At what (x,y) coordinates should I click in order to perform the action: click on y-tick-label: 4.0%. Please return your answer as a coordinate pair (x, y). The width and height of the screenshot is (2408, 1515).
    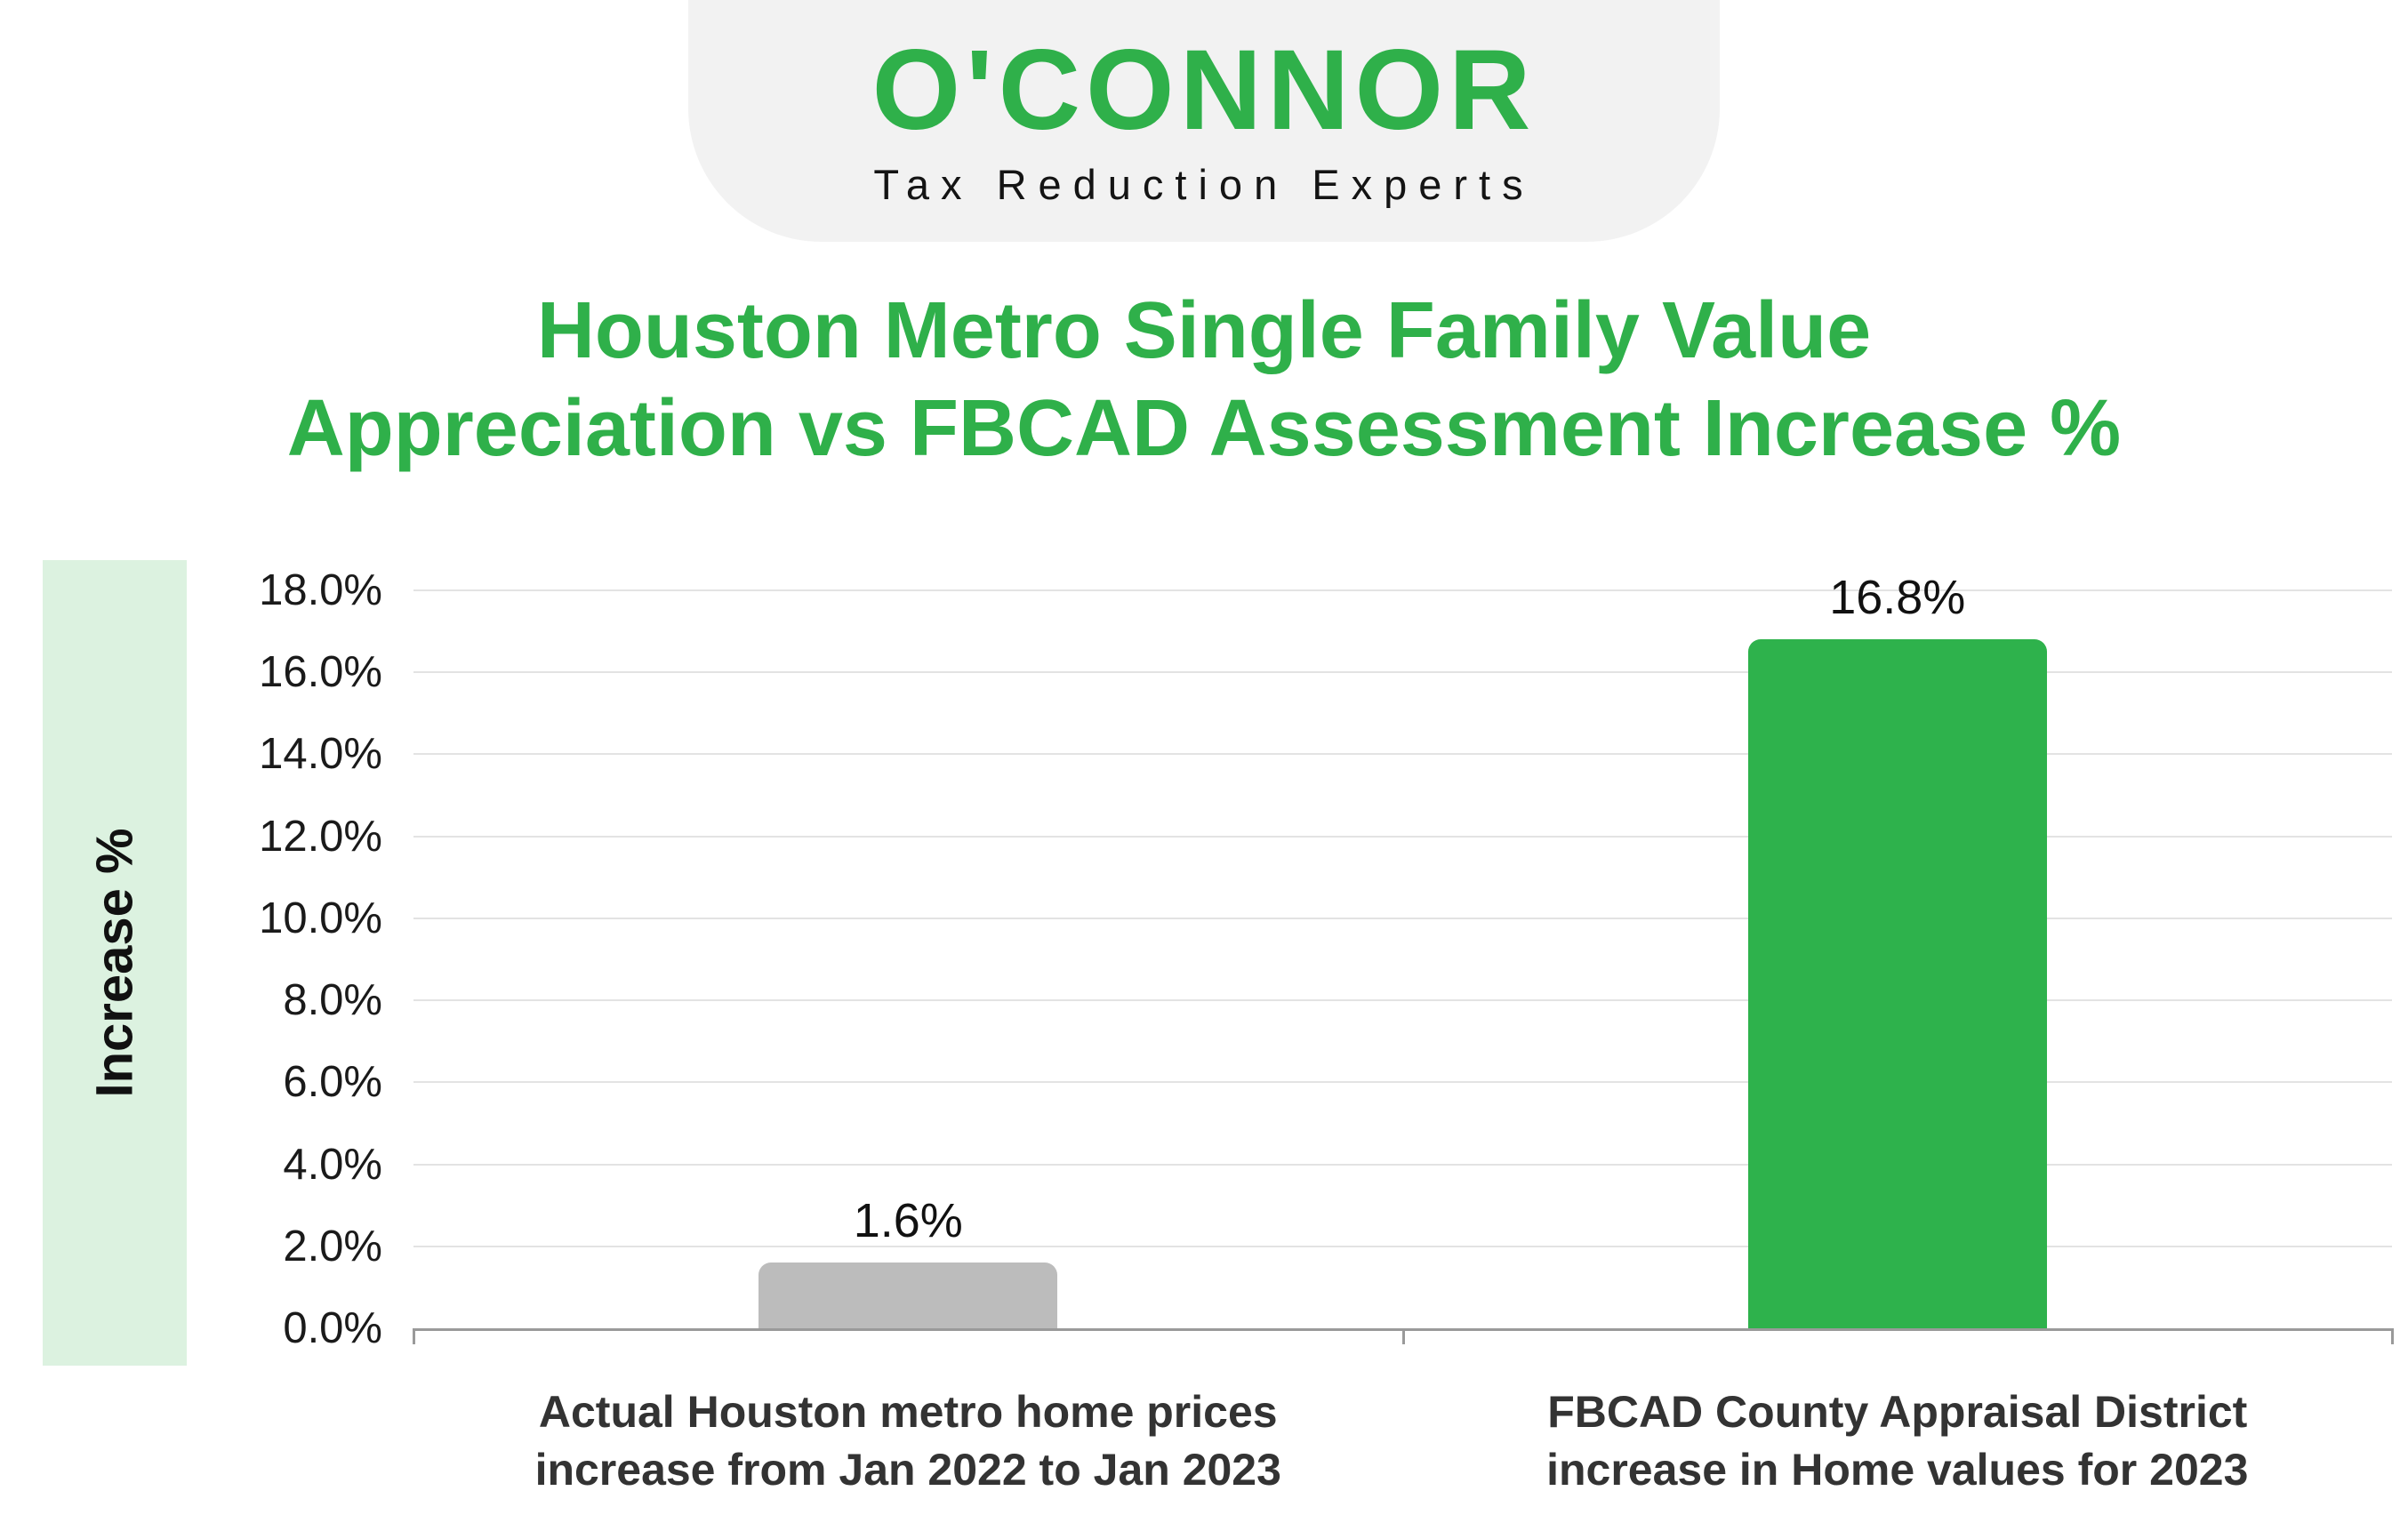
    Looking at the image, I should click on (332, 1164).